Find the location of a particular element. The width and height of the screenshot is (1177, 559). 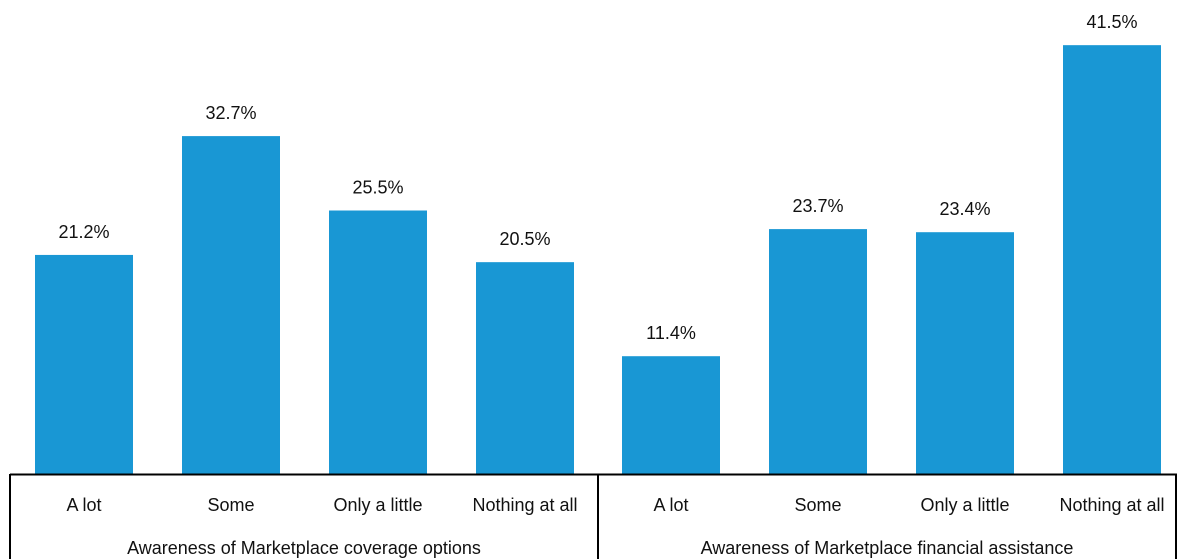

category-label-2-2: Some is located at coordinates (817, 505).